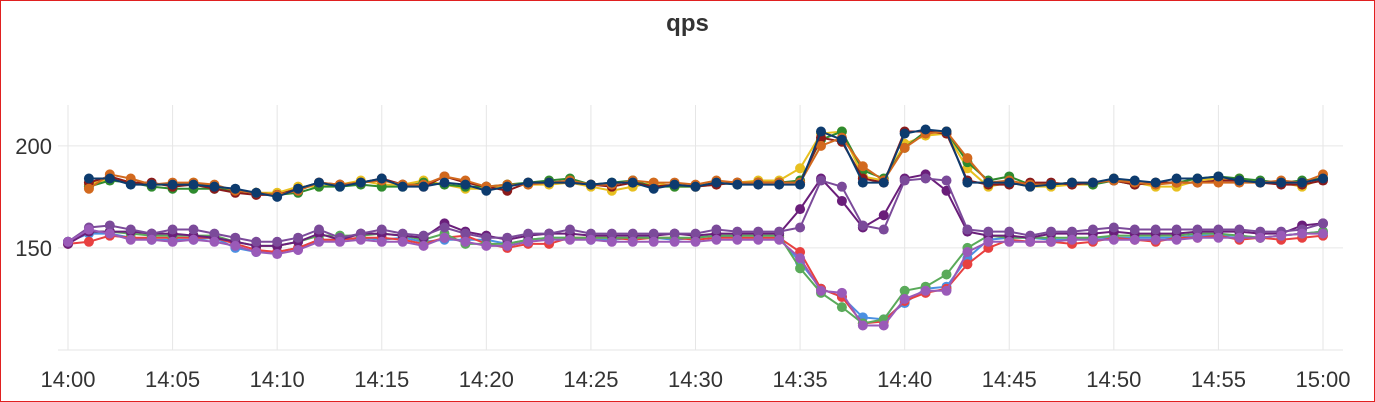 The width and height of the screenshot is (1375, 402). What do you see at coordinates (1113, 379) in the screenshot?
I see `x-tick-label: 14:50` at bounding box center [1113, 379].